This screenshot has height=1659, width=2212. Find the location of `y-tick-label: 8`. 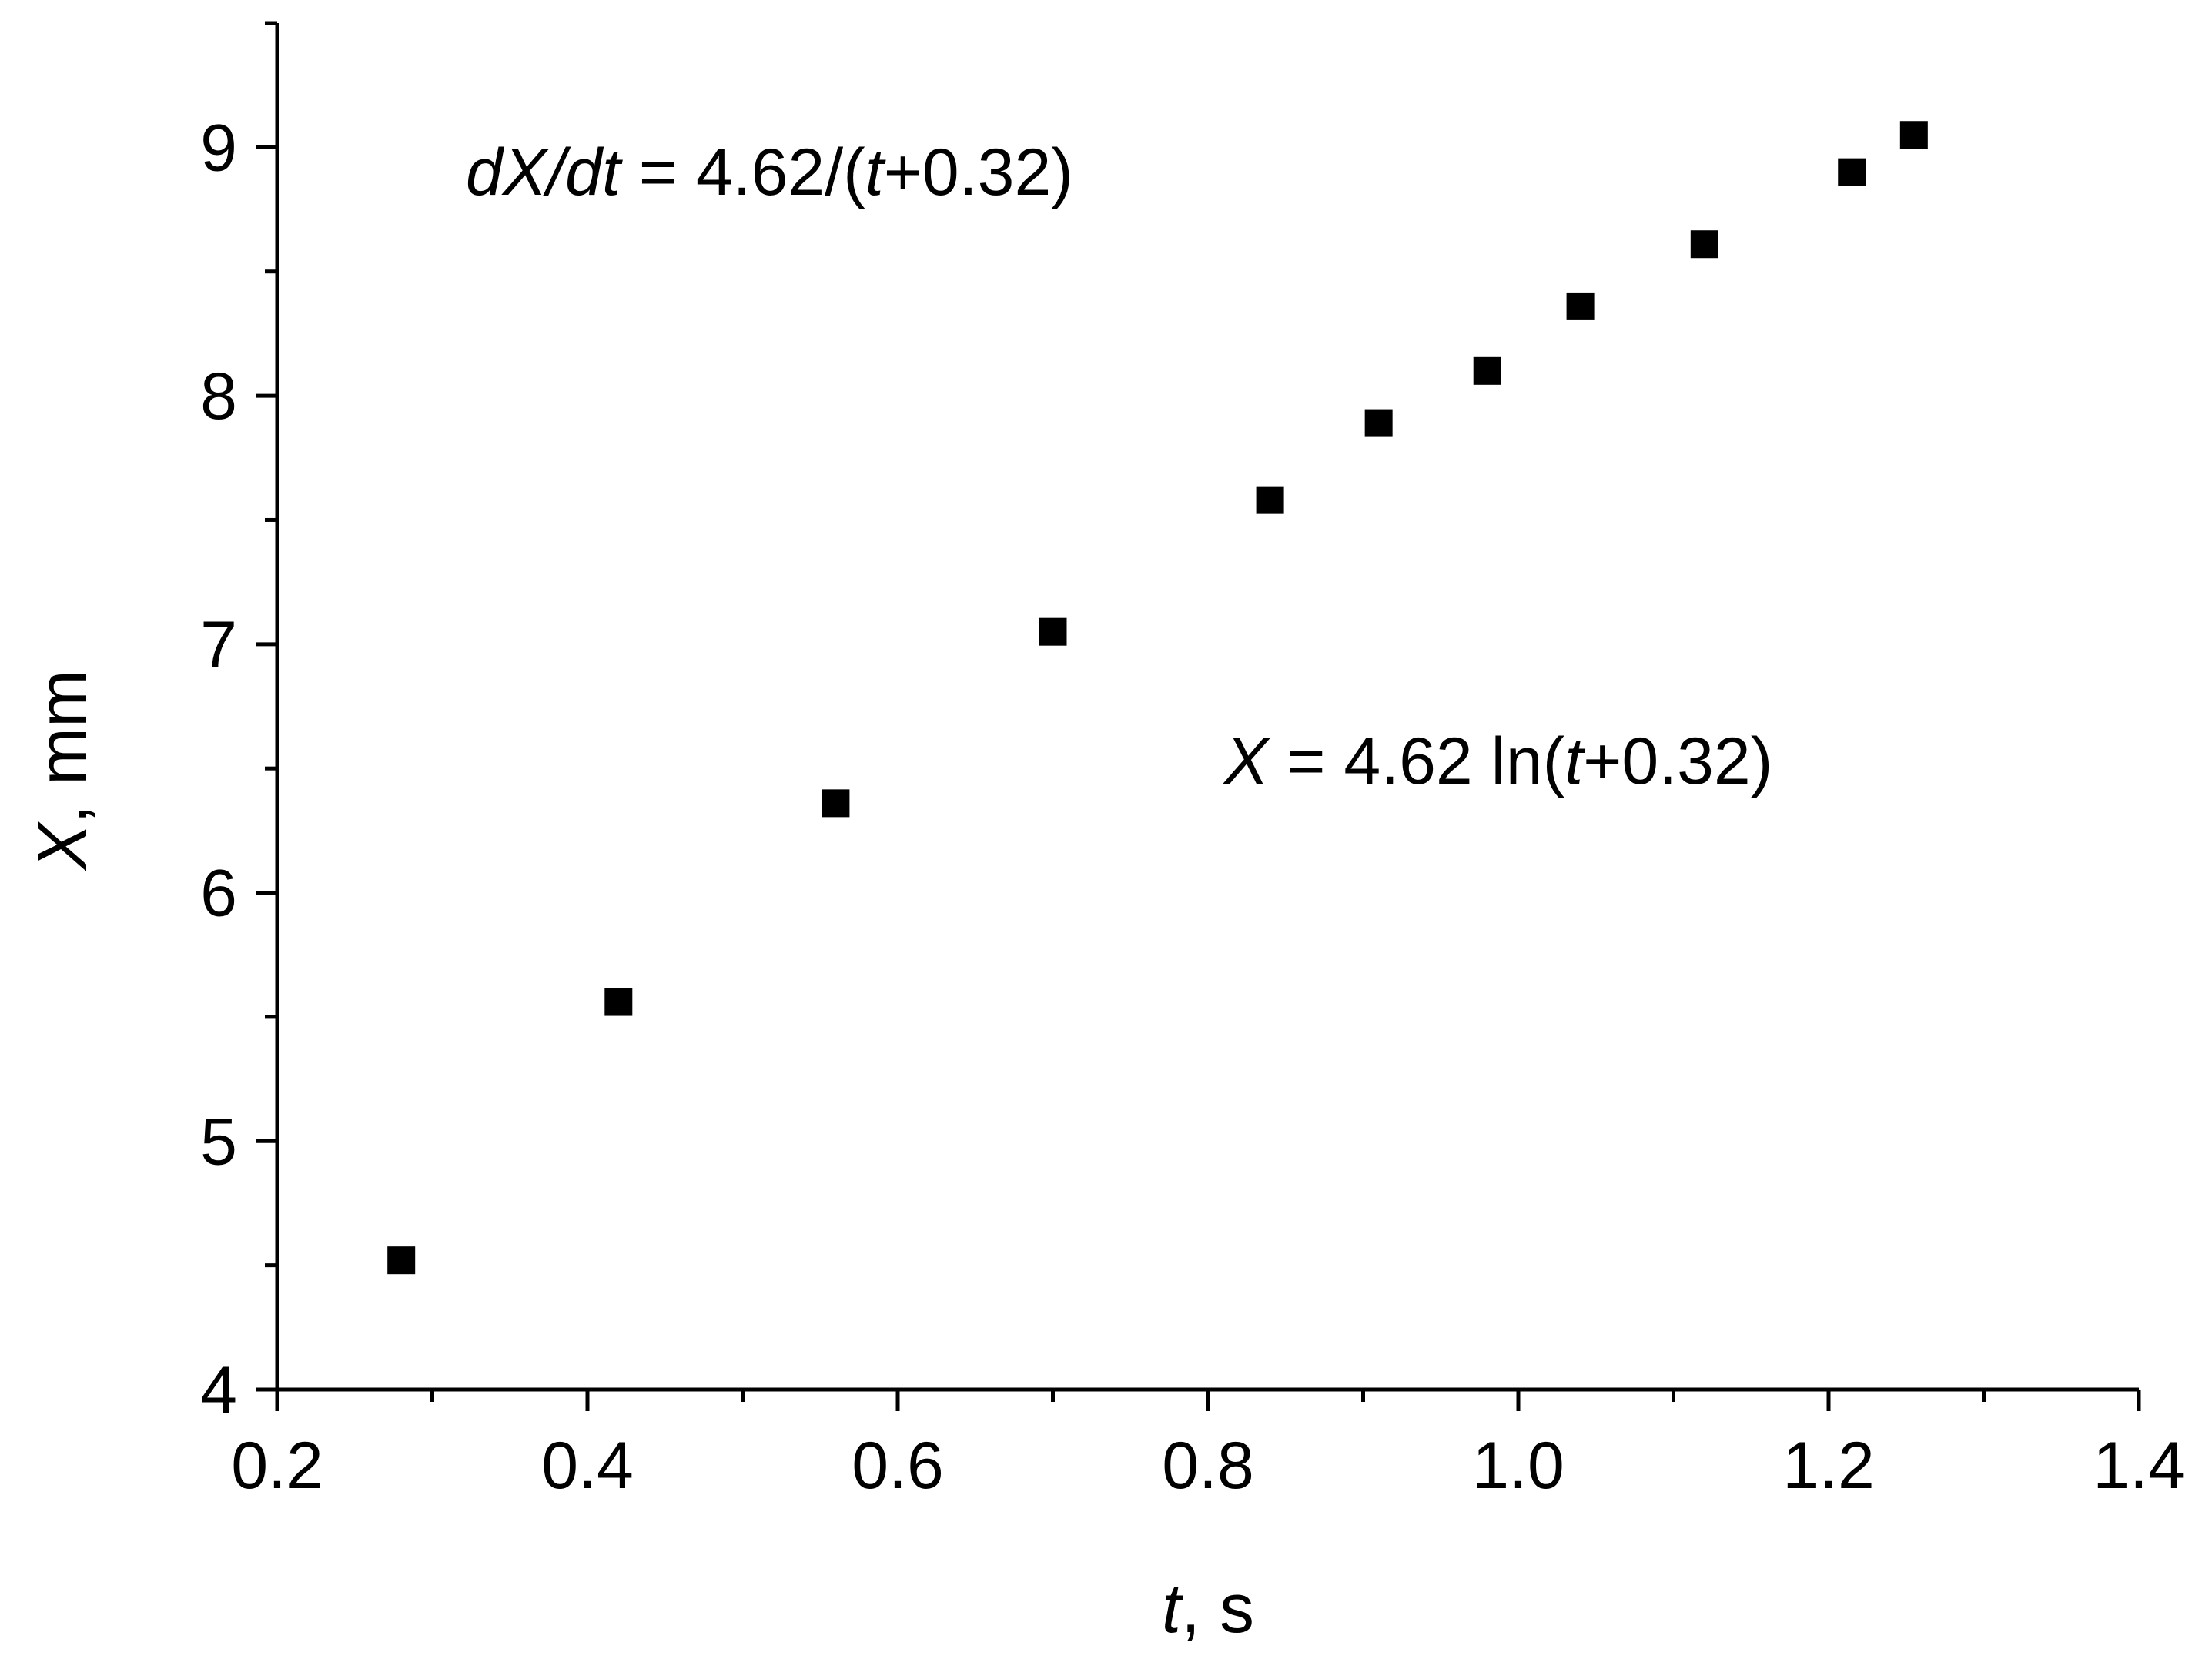

y-tick-label: 8 is located at coordinates (218, 396).